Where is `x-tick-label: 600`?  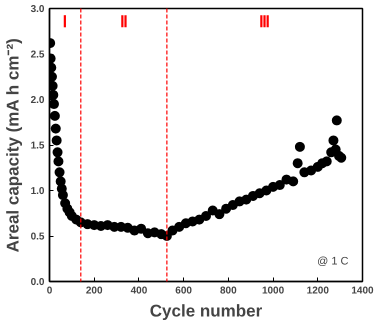 x-tick-label: 600 is located at coordinates (183, 291).